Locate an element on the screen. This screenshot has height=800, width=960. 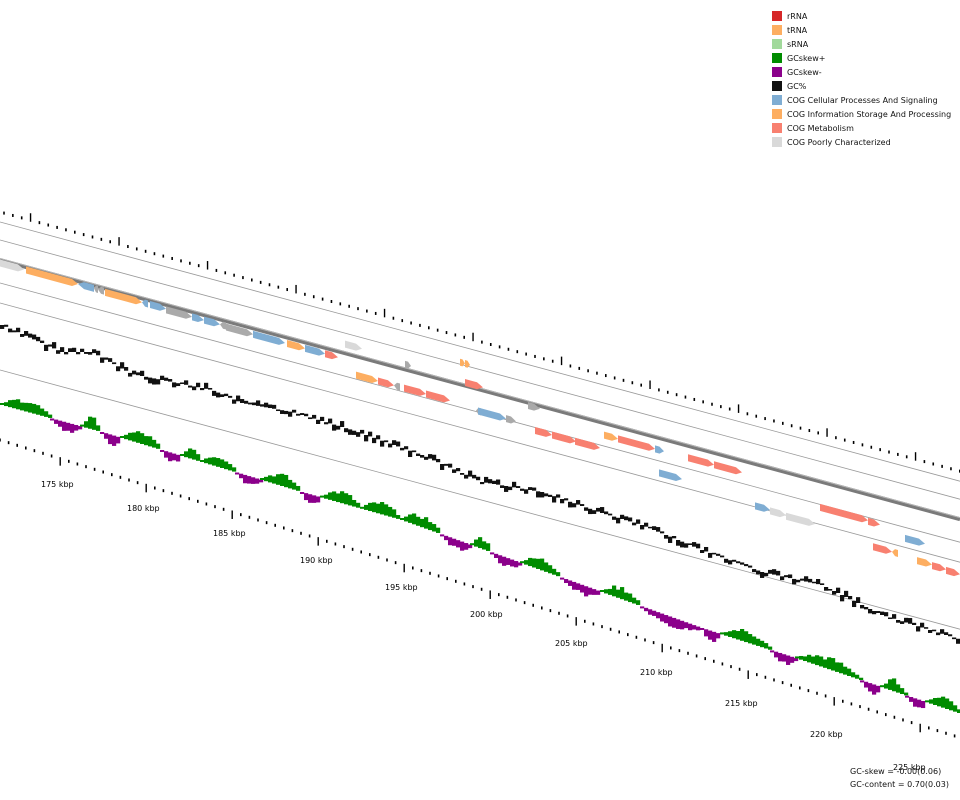
legend-label: COG Metabolism is located at coordinates (820, 128).